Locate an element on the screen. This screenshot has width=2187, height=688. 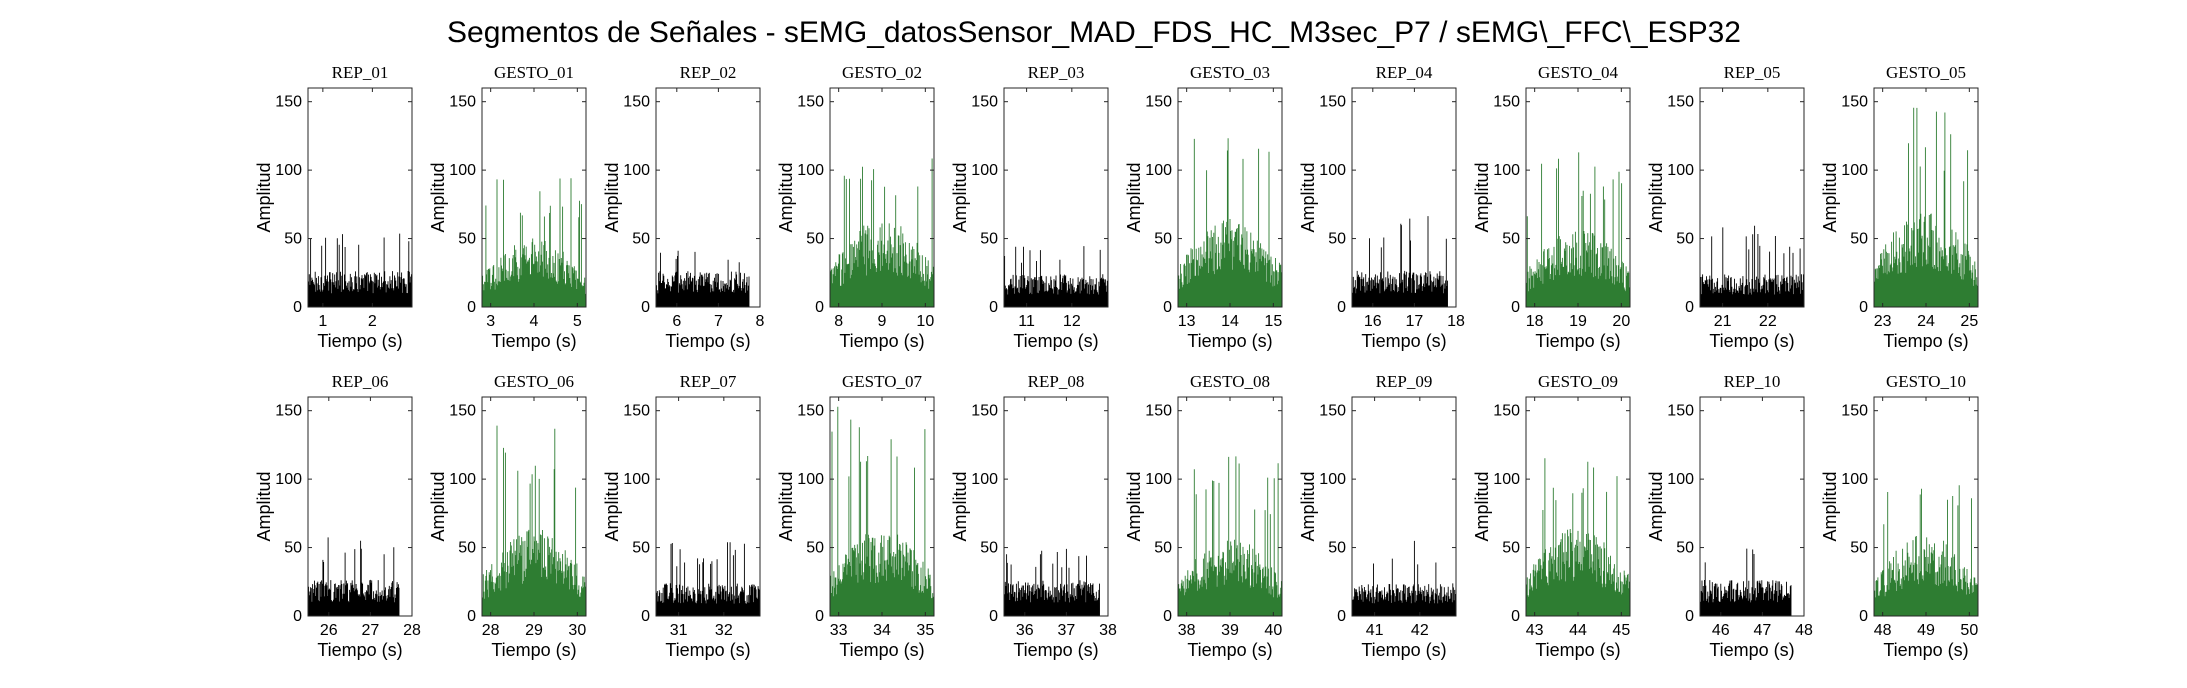
x-tick-label: 14 is located at coordinates (1230, 321).